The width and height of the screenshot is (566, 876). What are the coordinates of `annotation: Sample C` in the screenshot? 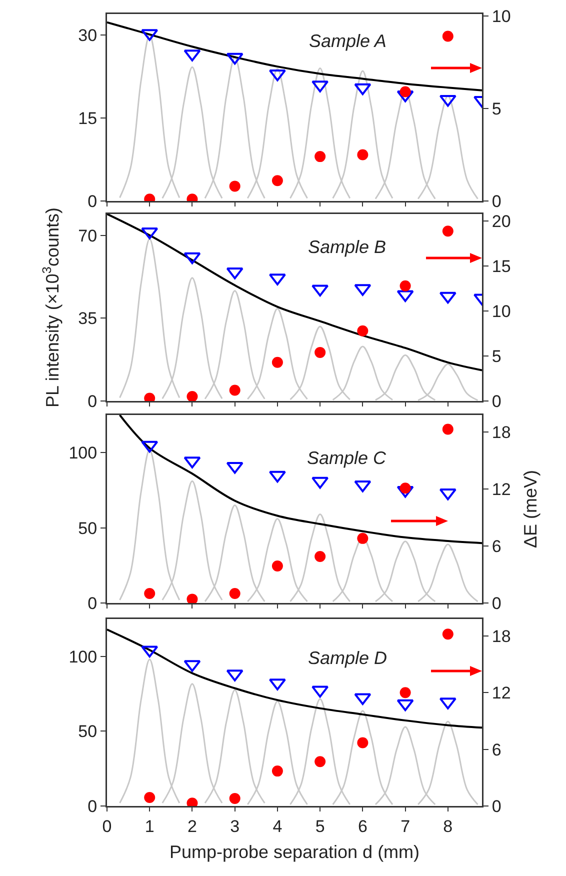 It's located at (347, 458).